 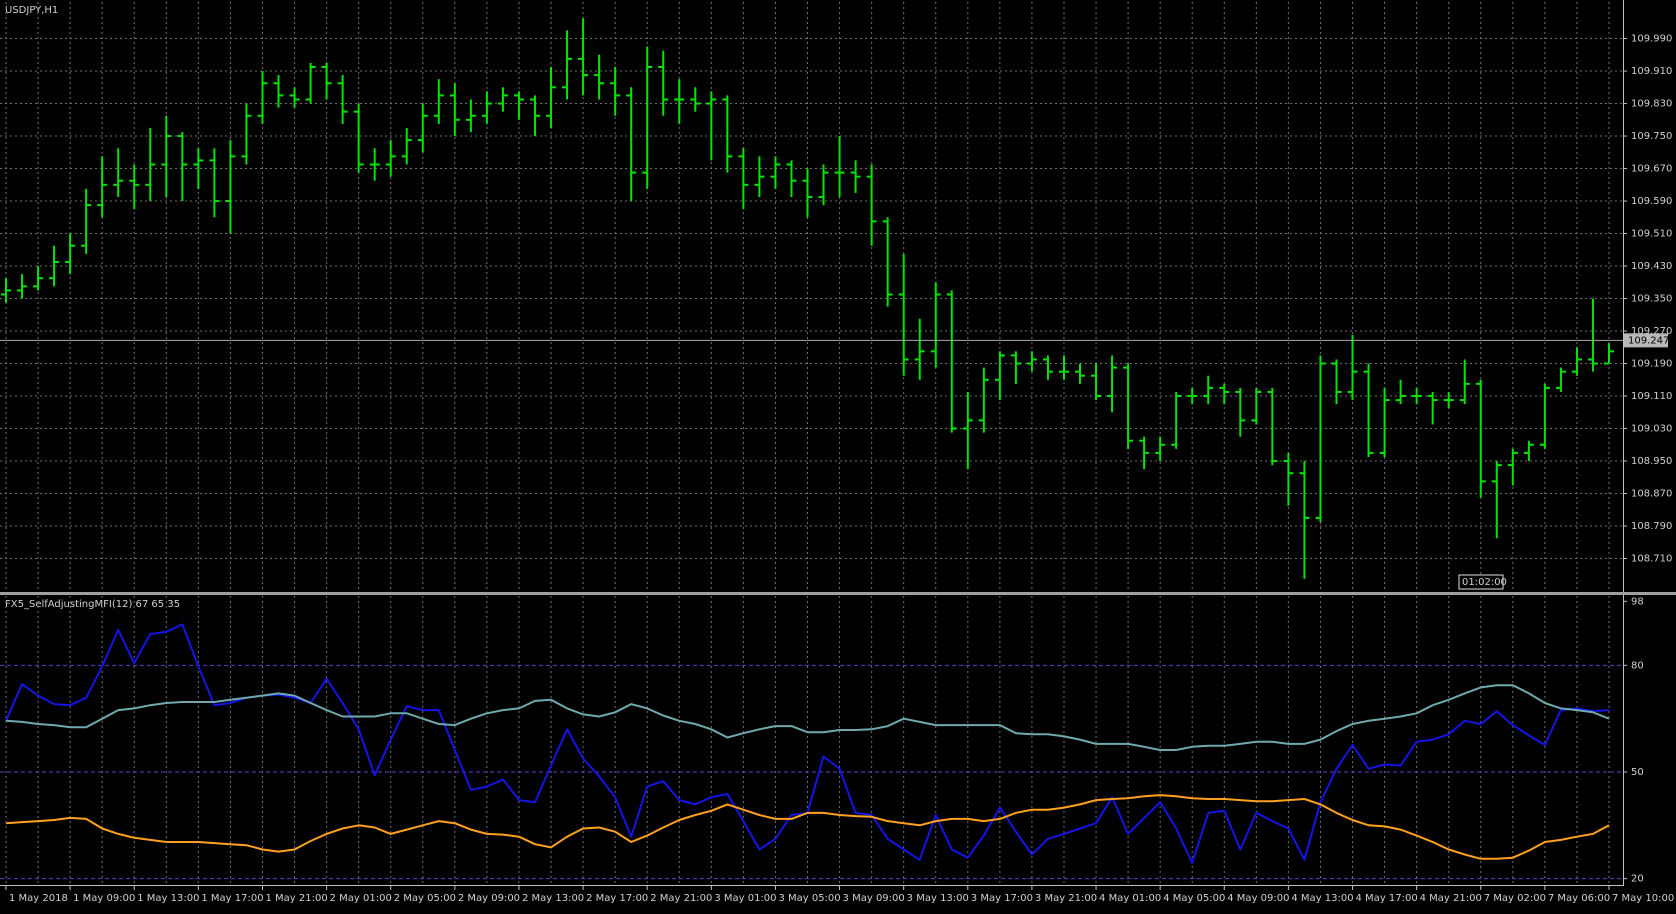 I want to click on y-tick-label: 109.670, so click(x=1651, y=169).